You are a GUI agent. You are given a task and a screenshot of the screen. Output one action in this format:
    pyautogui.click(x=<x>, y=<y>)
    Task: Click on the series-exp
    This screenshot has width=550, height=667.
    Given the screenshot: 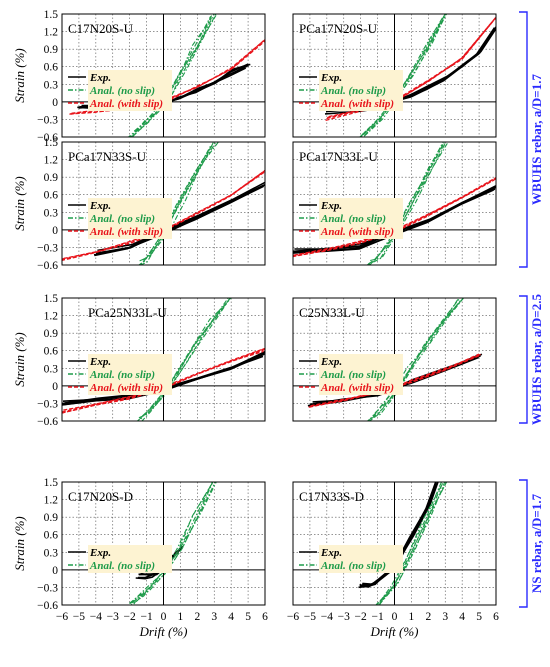 What is the action you would take?
    pyautogui.click(x=179, y=219)
    